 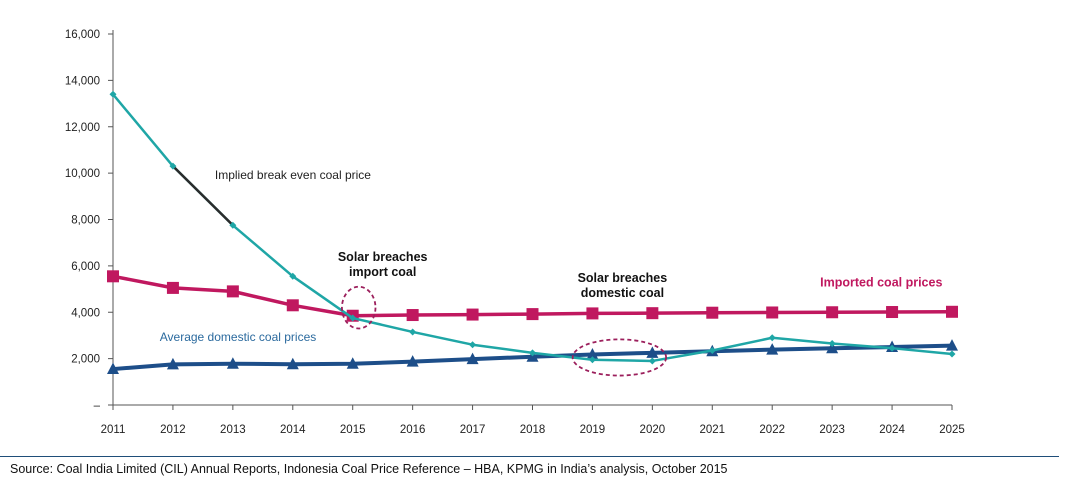 What do you see at coordinates (529, 456) in the screenshot?
I see `footer-divider` at bounding box center [529, 456].